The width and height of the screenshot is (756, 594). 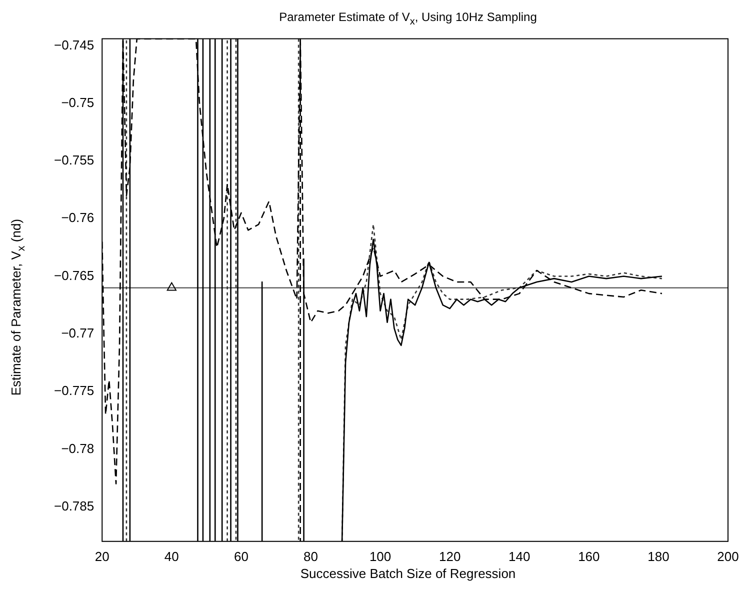 What do you see at coordinates (408, 573) in the screenshot?
I see `x-axis-title: Successive Batch Size of Regression` at bounding box center [408, 573].